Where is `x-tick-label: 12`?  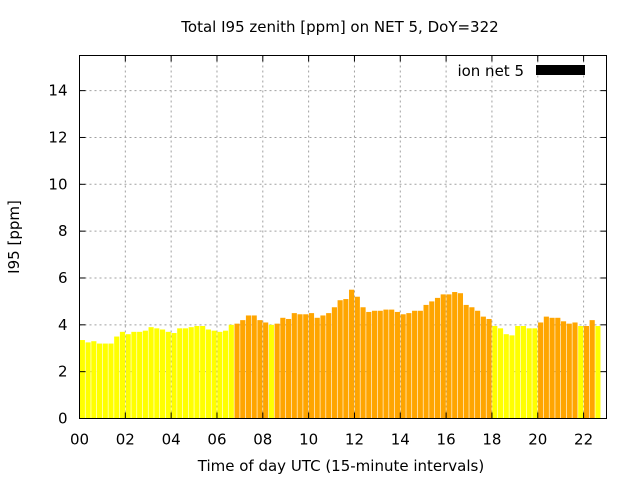
x-tick-label: 12 is located at coordinates (354, 440).